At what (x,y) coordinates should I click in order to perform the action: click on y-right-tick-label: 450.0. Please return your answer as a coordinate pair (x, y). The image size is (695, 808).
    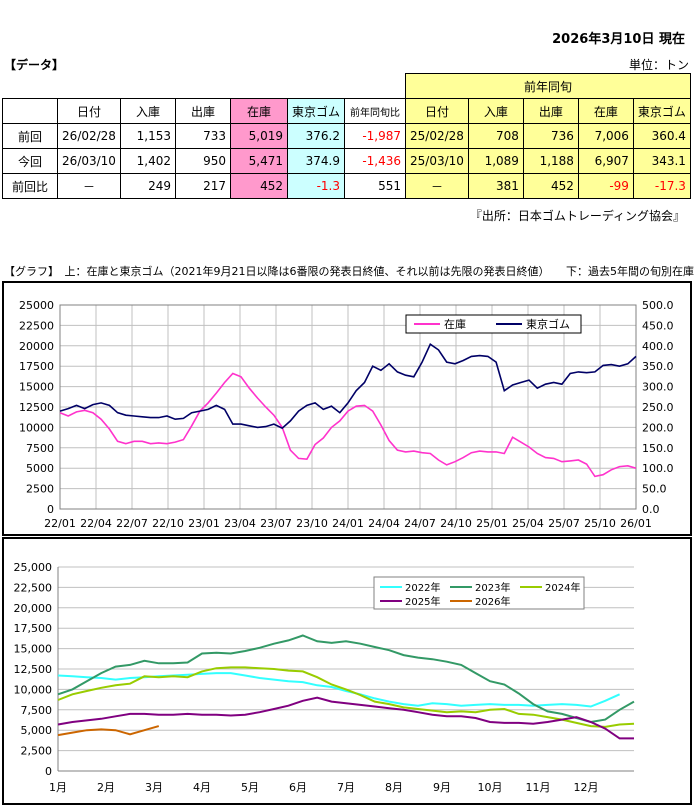
    Looking at the image, I should click on (658, 325).